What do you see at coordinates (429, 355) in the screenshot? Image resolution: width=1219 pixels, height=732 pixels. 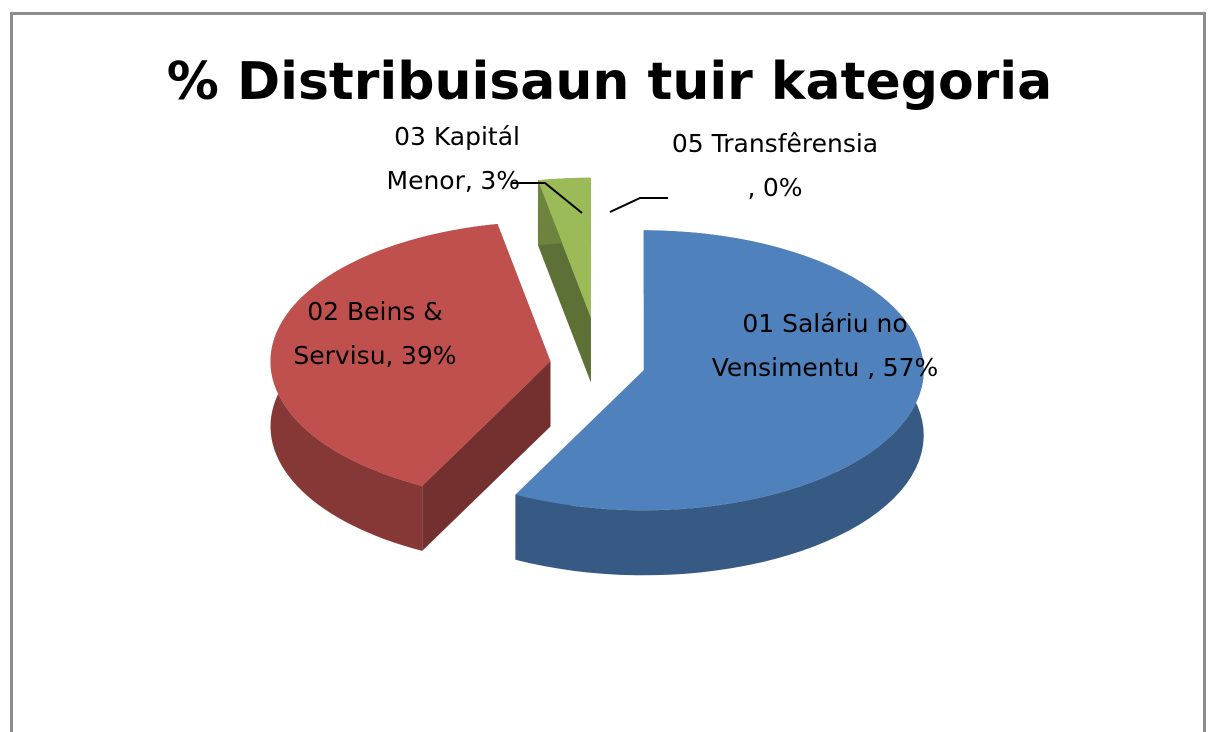 I see `label-value: 39%` at bounding box center [429, 355].